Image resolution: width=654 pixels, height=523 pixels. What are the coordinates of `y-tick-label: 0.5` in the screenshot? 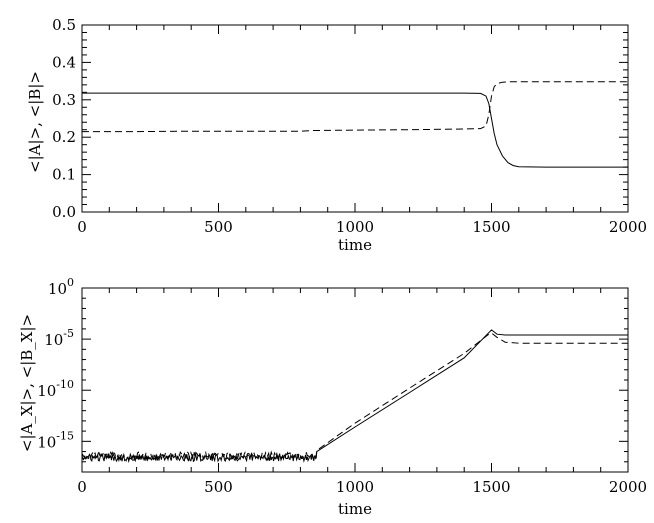 It's located at (64, 25).